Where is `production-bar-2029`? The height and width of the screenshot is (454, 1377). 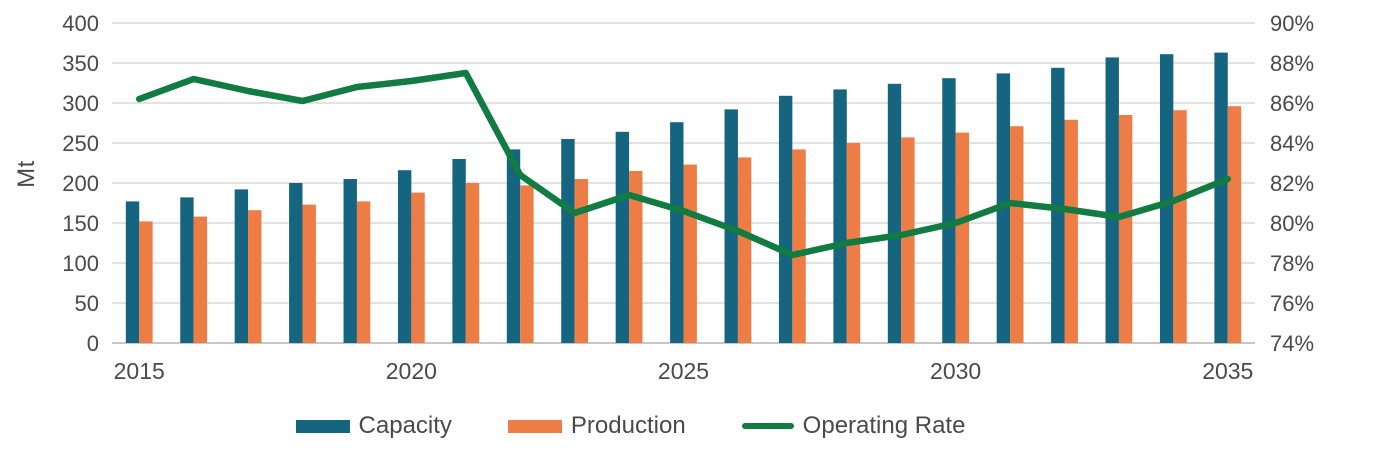
production-bar-2029 is located at coordinates (908, 240).